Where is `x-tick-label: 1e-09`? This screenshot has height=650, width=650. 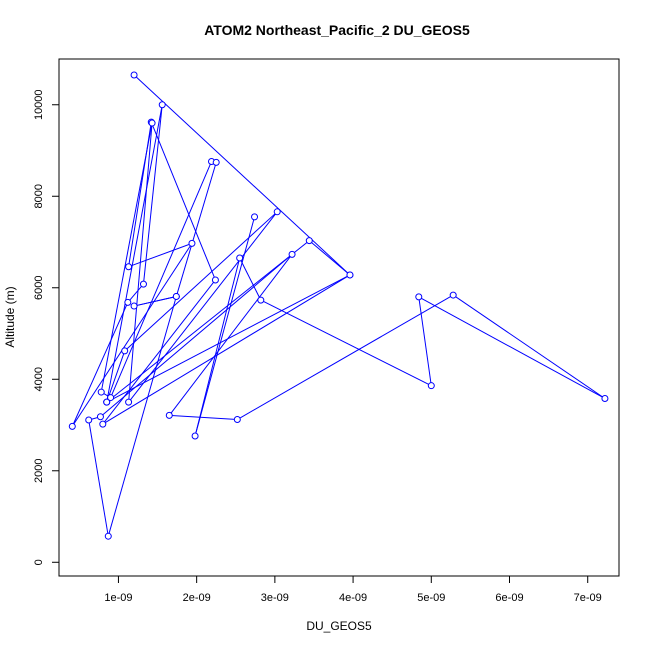
x-tick-label: 1e-09 is located at coordinates (118, 598).